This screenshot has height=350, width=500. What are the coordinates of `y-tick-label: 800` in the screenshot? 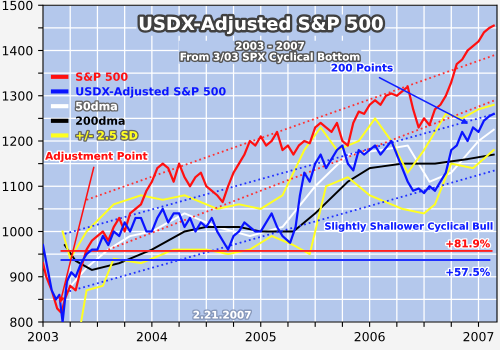 It's located at (21, 322).